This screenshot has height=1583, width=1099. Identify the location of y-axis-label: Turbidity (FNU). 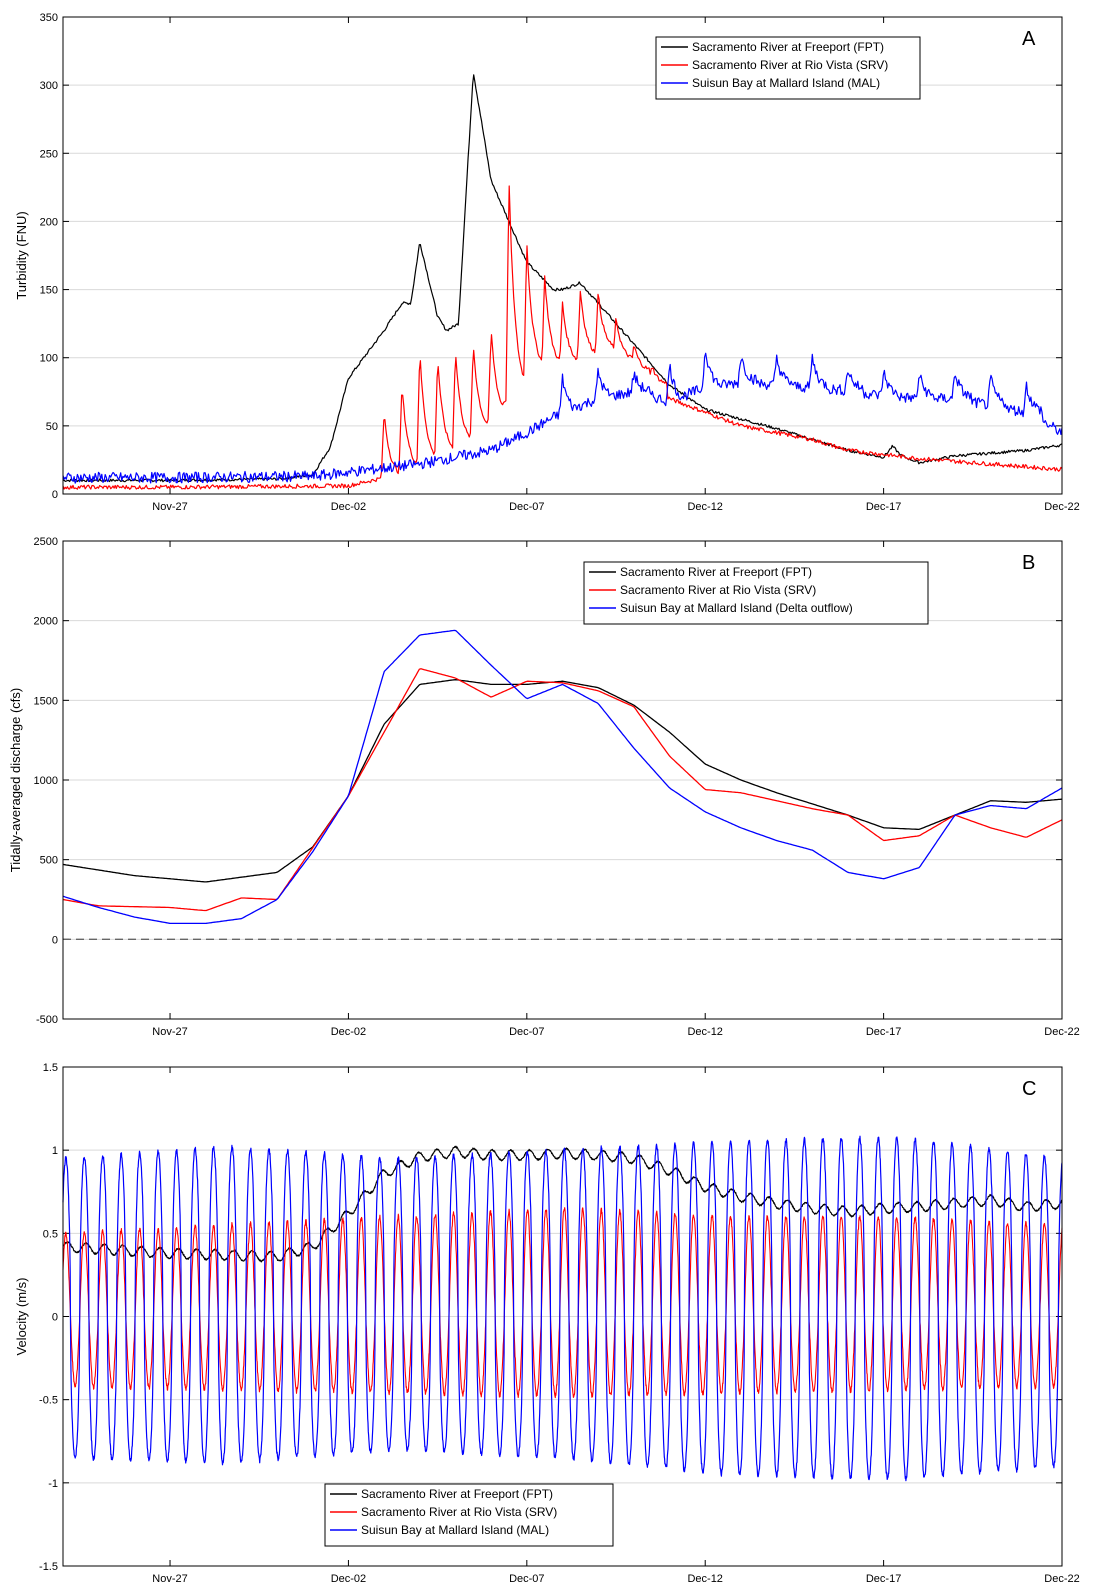
(21, 255).